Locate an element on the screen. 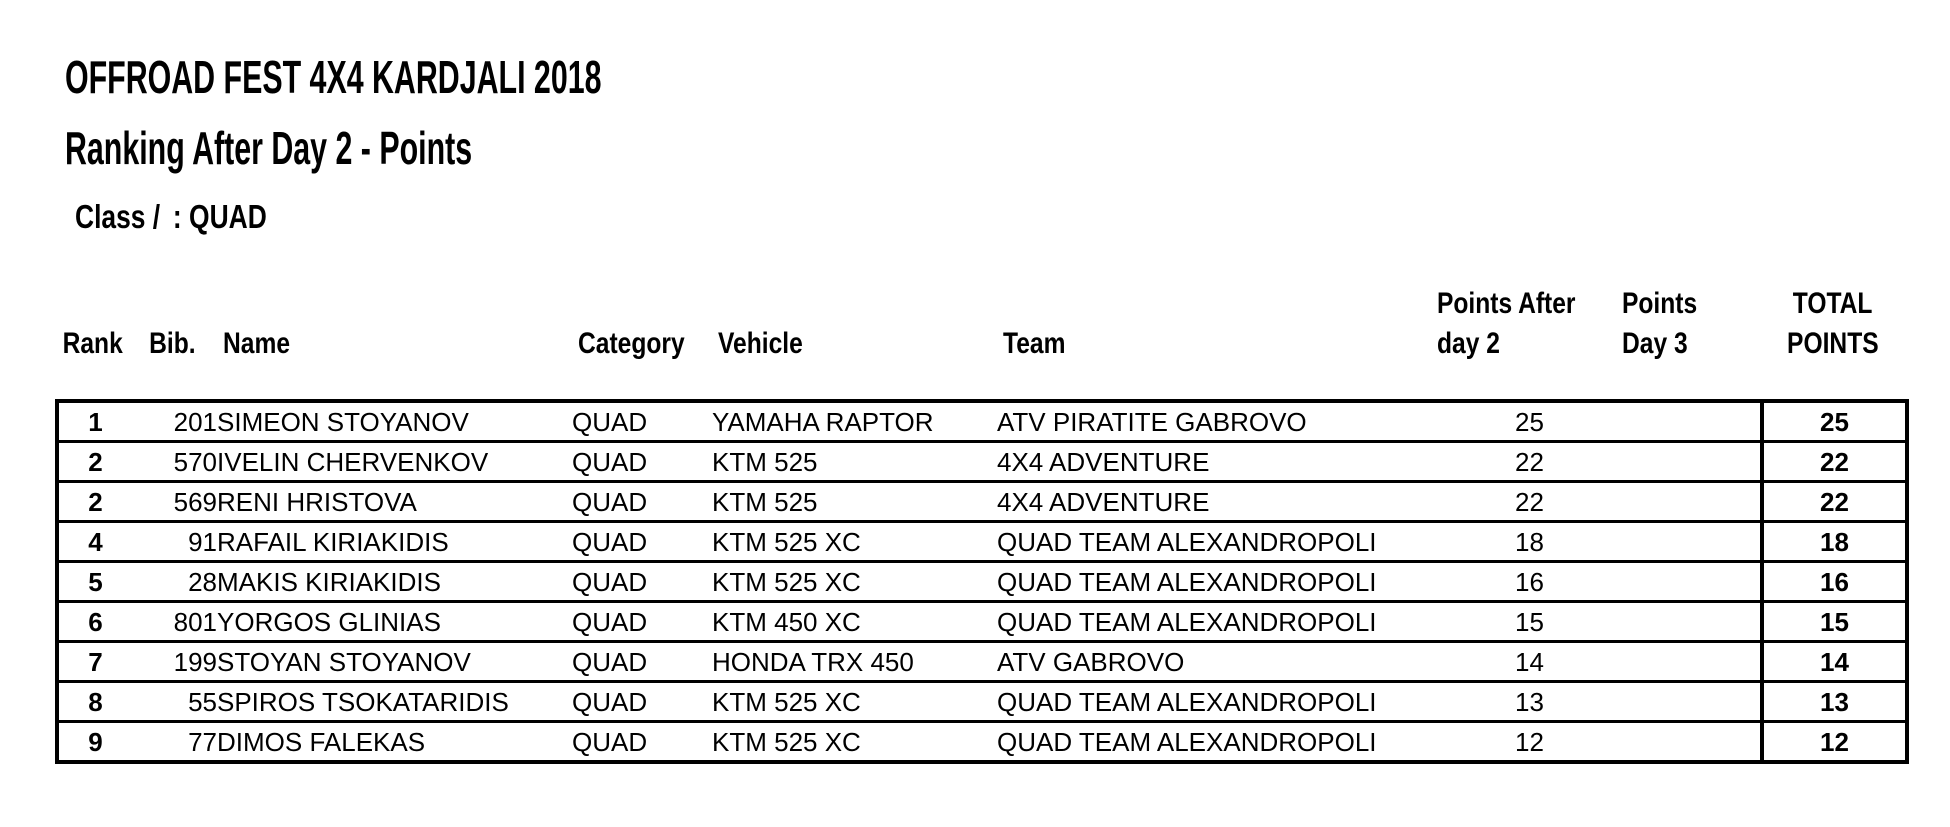  col-header-team-text: Team is located at coordinates (1034, 343).